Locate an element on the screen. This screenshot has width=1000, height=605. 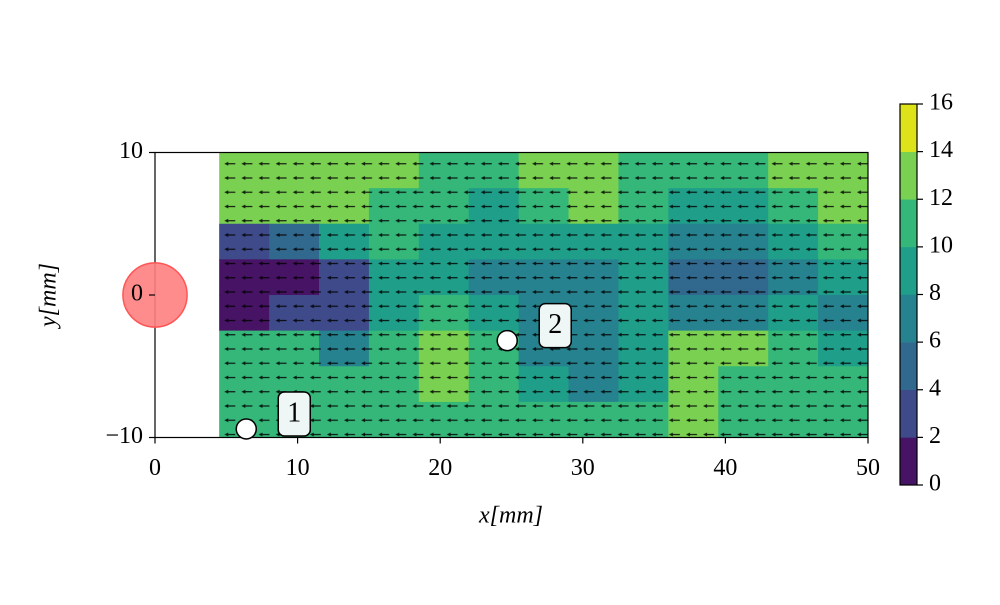
point-label: 2 is located at coordinates (555, 324).